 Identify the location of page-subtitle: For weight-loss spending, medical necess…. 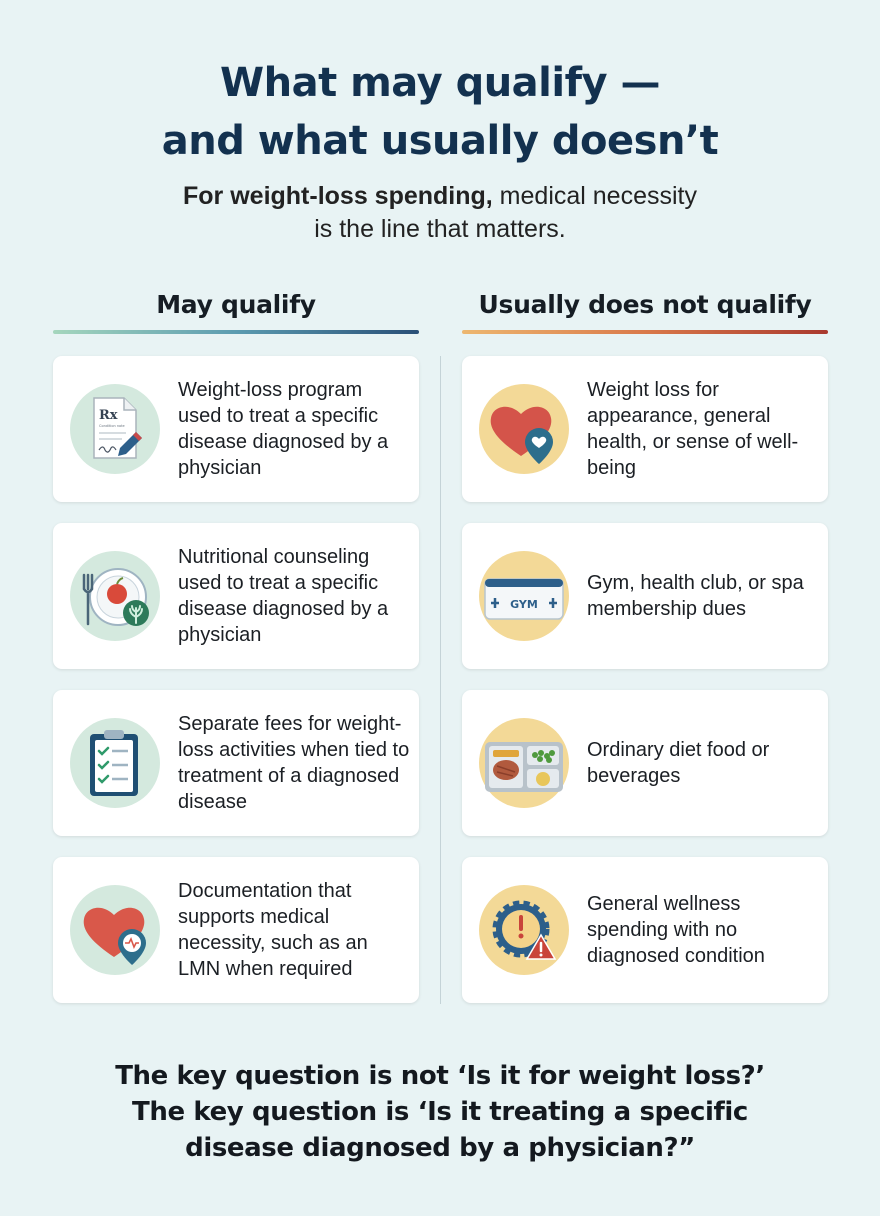
(440, 213).